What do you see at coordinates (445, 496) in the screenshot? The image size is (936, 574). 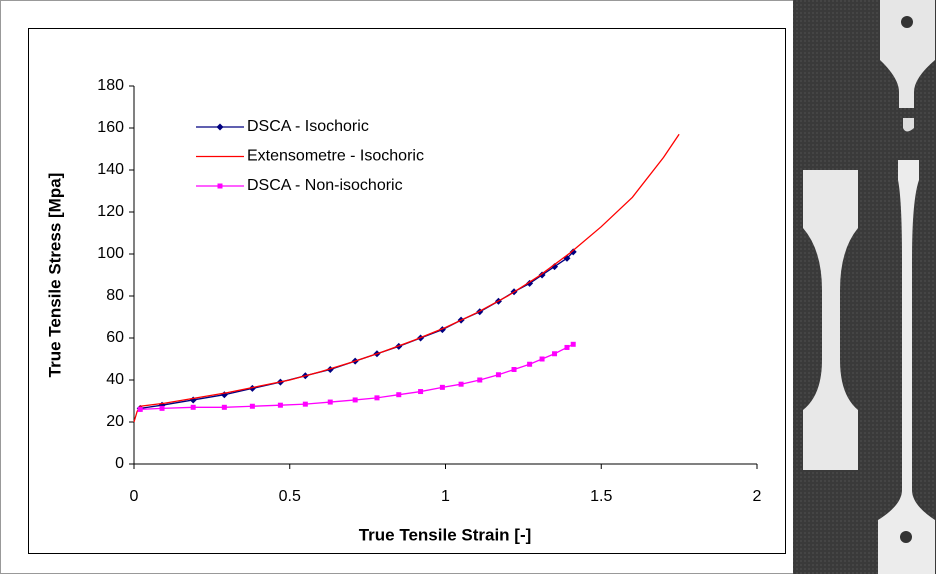 I see `x-tick-label: 1` at bounding box center [445, 496].